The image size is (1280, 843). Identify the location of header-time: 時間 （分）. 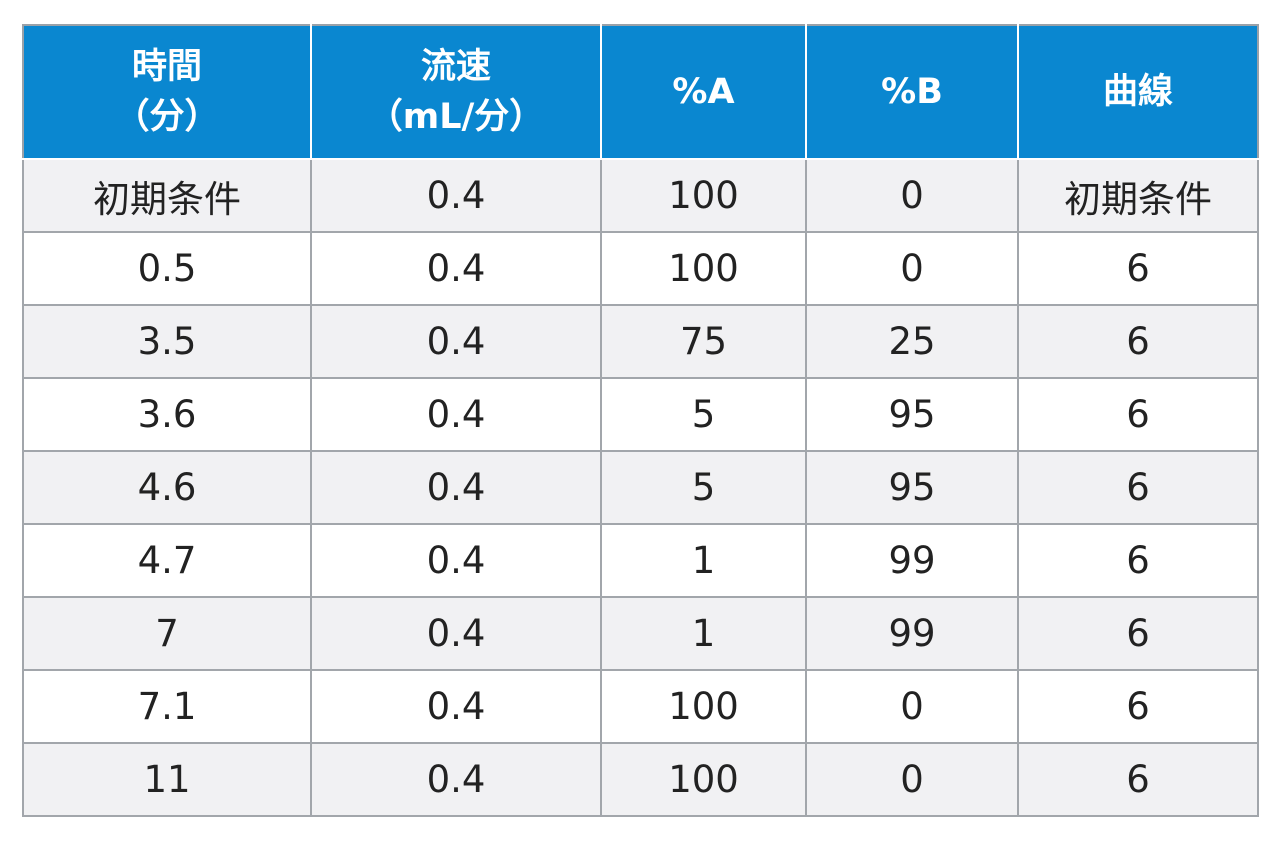
(167, 92).